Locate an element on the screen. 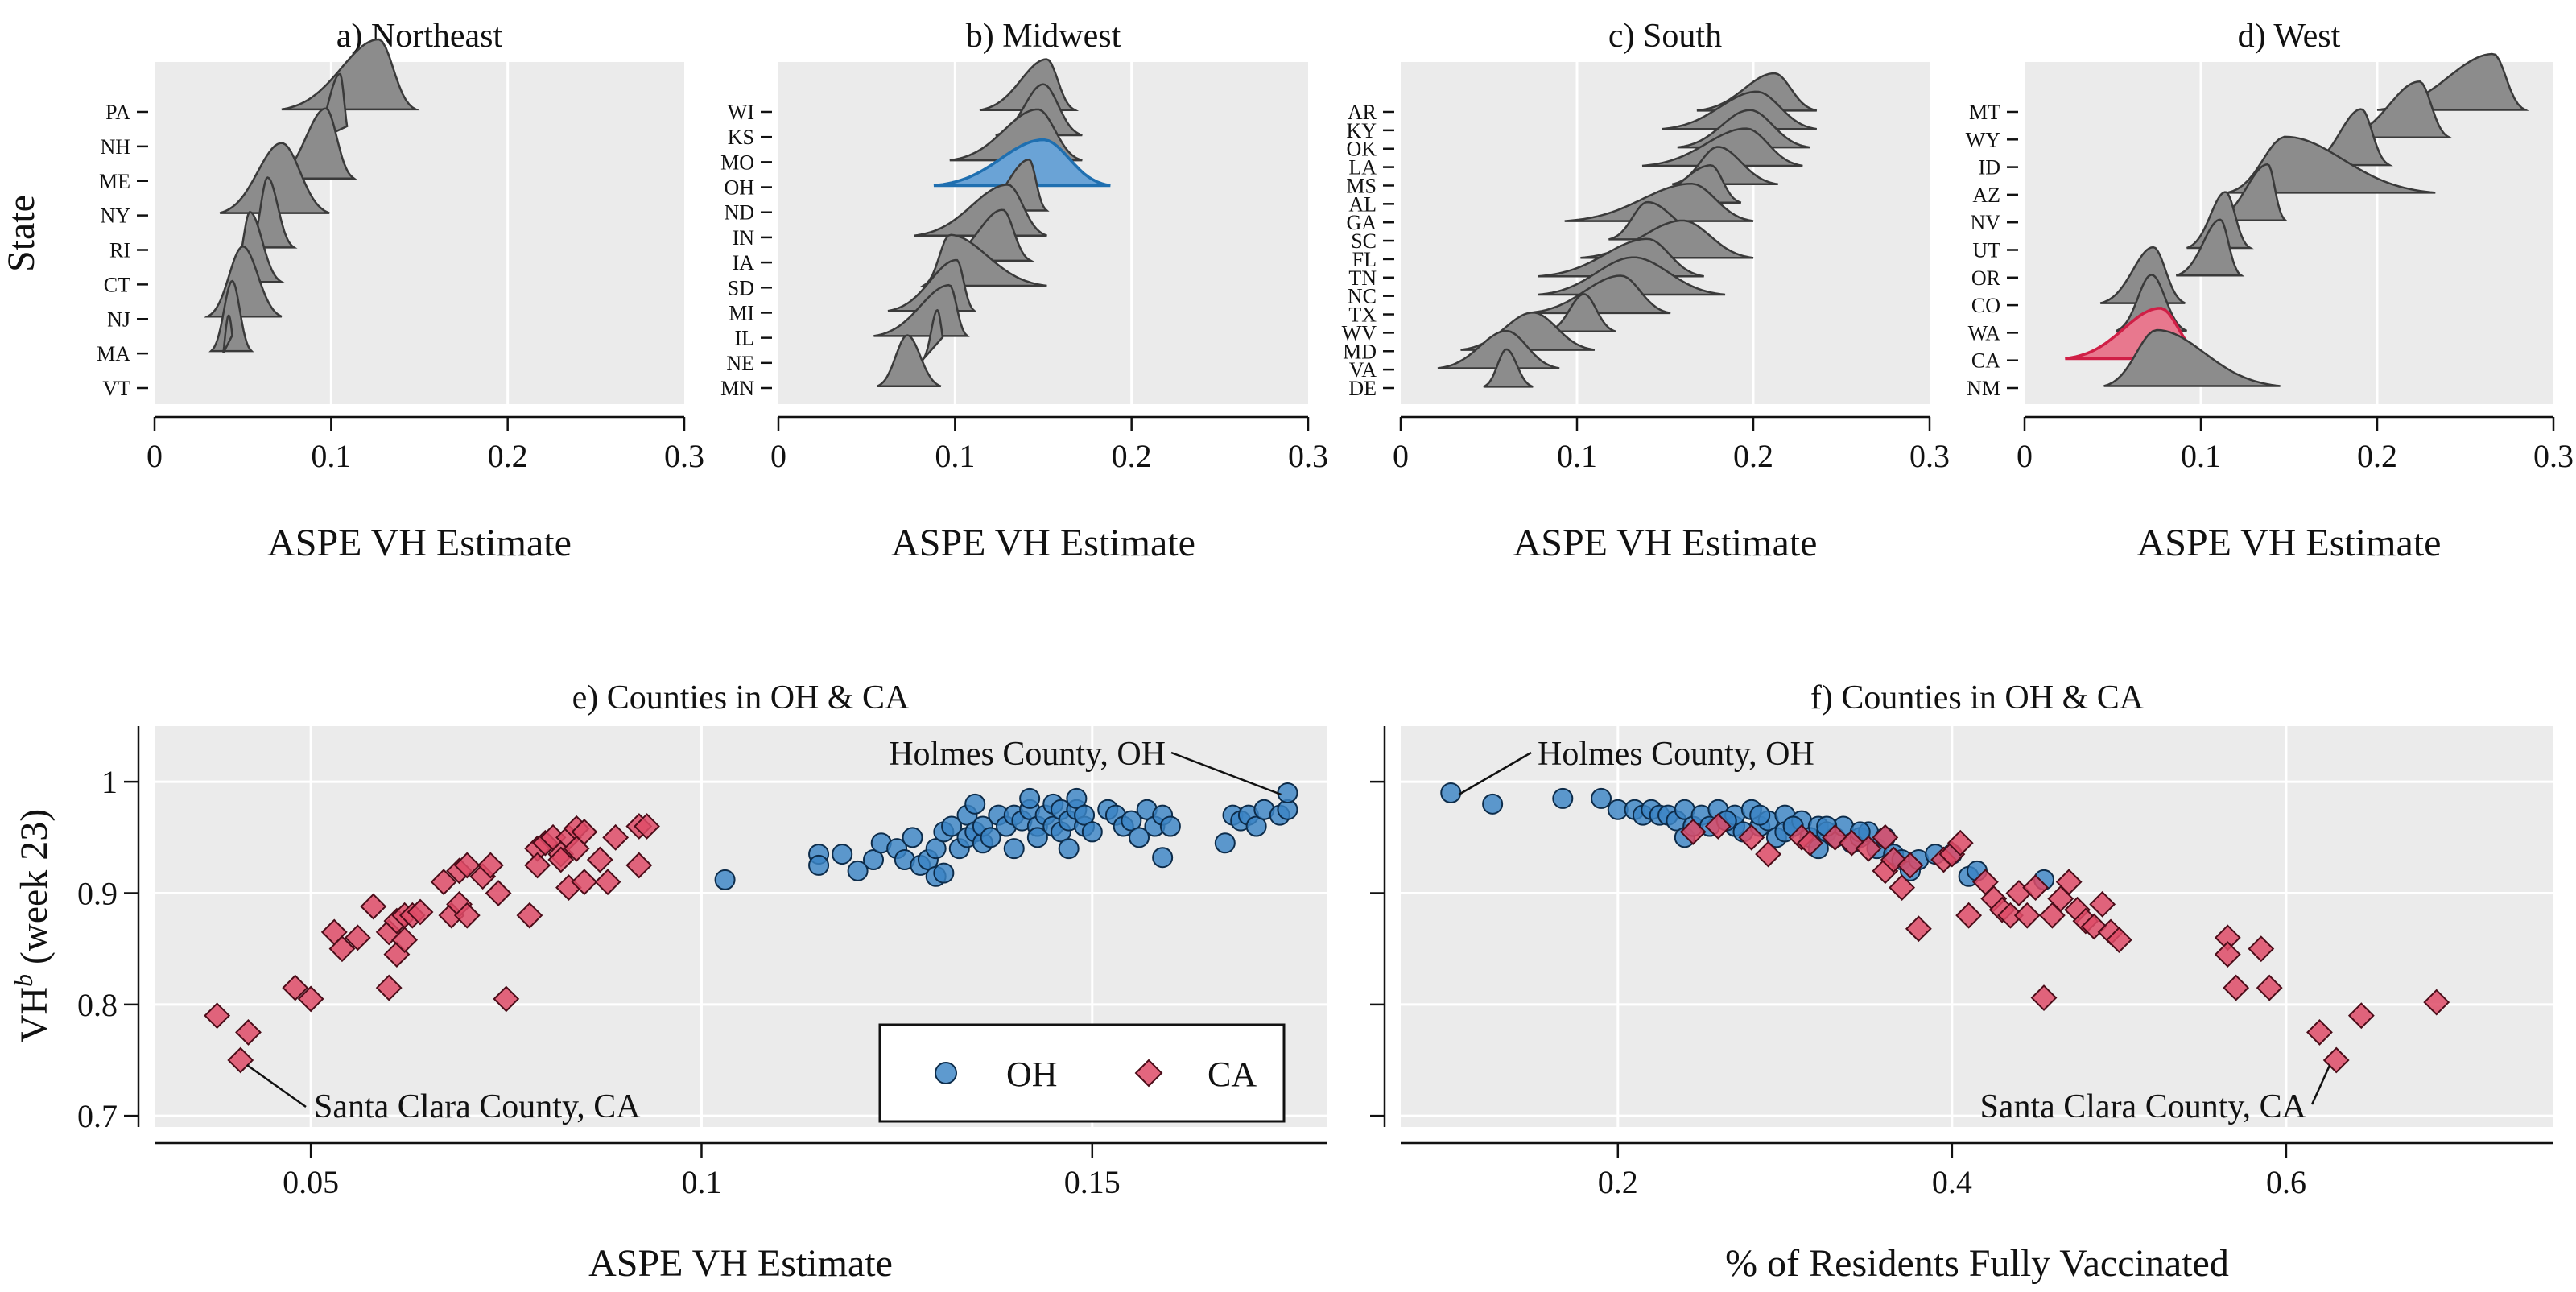 This screenshot has width=2576, height=1292. state-label-AL: AL is located at coordinates (1362, 204).